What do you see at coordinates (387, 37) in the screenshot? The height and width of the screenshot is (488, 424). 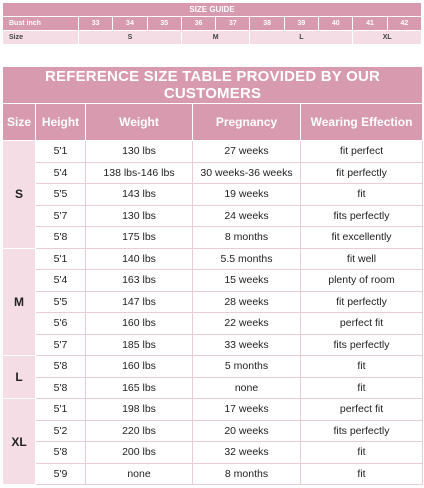 I see `size-value-xl: XL` at bounding box center [387, 37].